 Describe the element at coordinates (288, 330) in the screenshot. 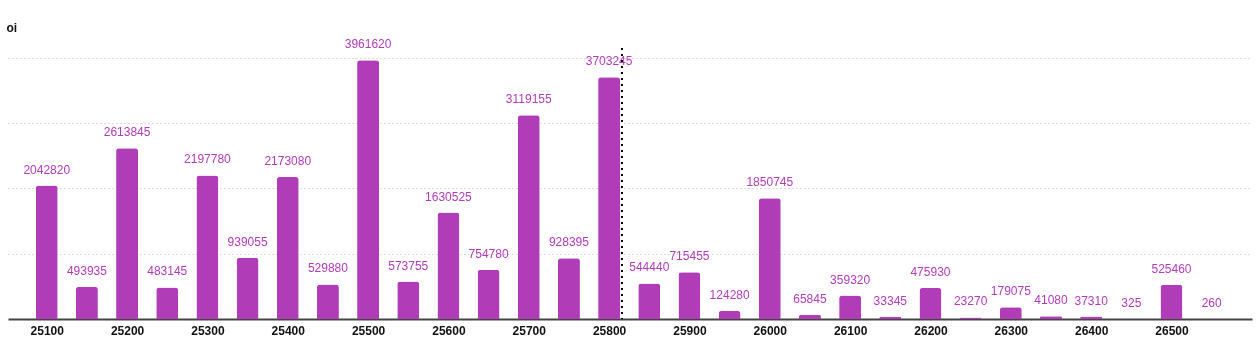

I see `x-tick-label: 25400` at that location.